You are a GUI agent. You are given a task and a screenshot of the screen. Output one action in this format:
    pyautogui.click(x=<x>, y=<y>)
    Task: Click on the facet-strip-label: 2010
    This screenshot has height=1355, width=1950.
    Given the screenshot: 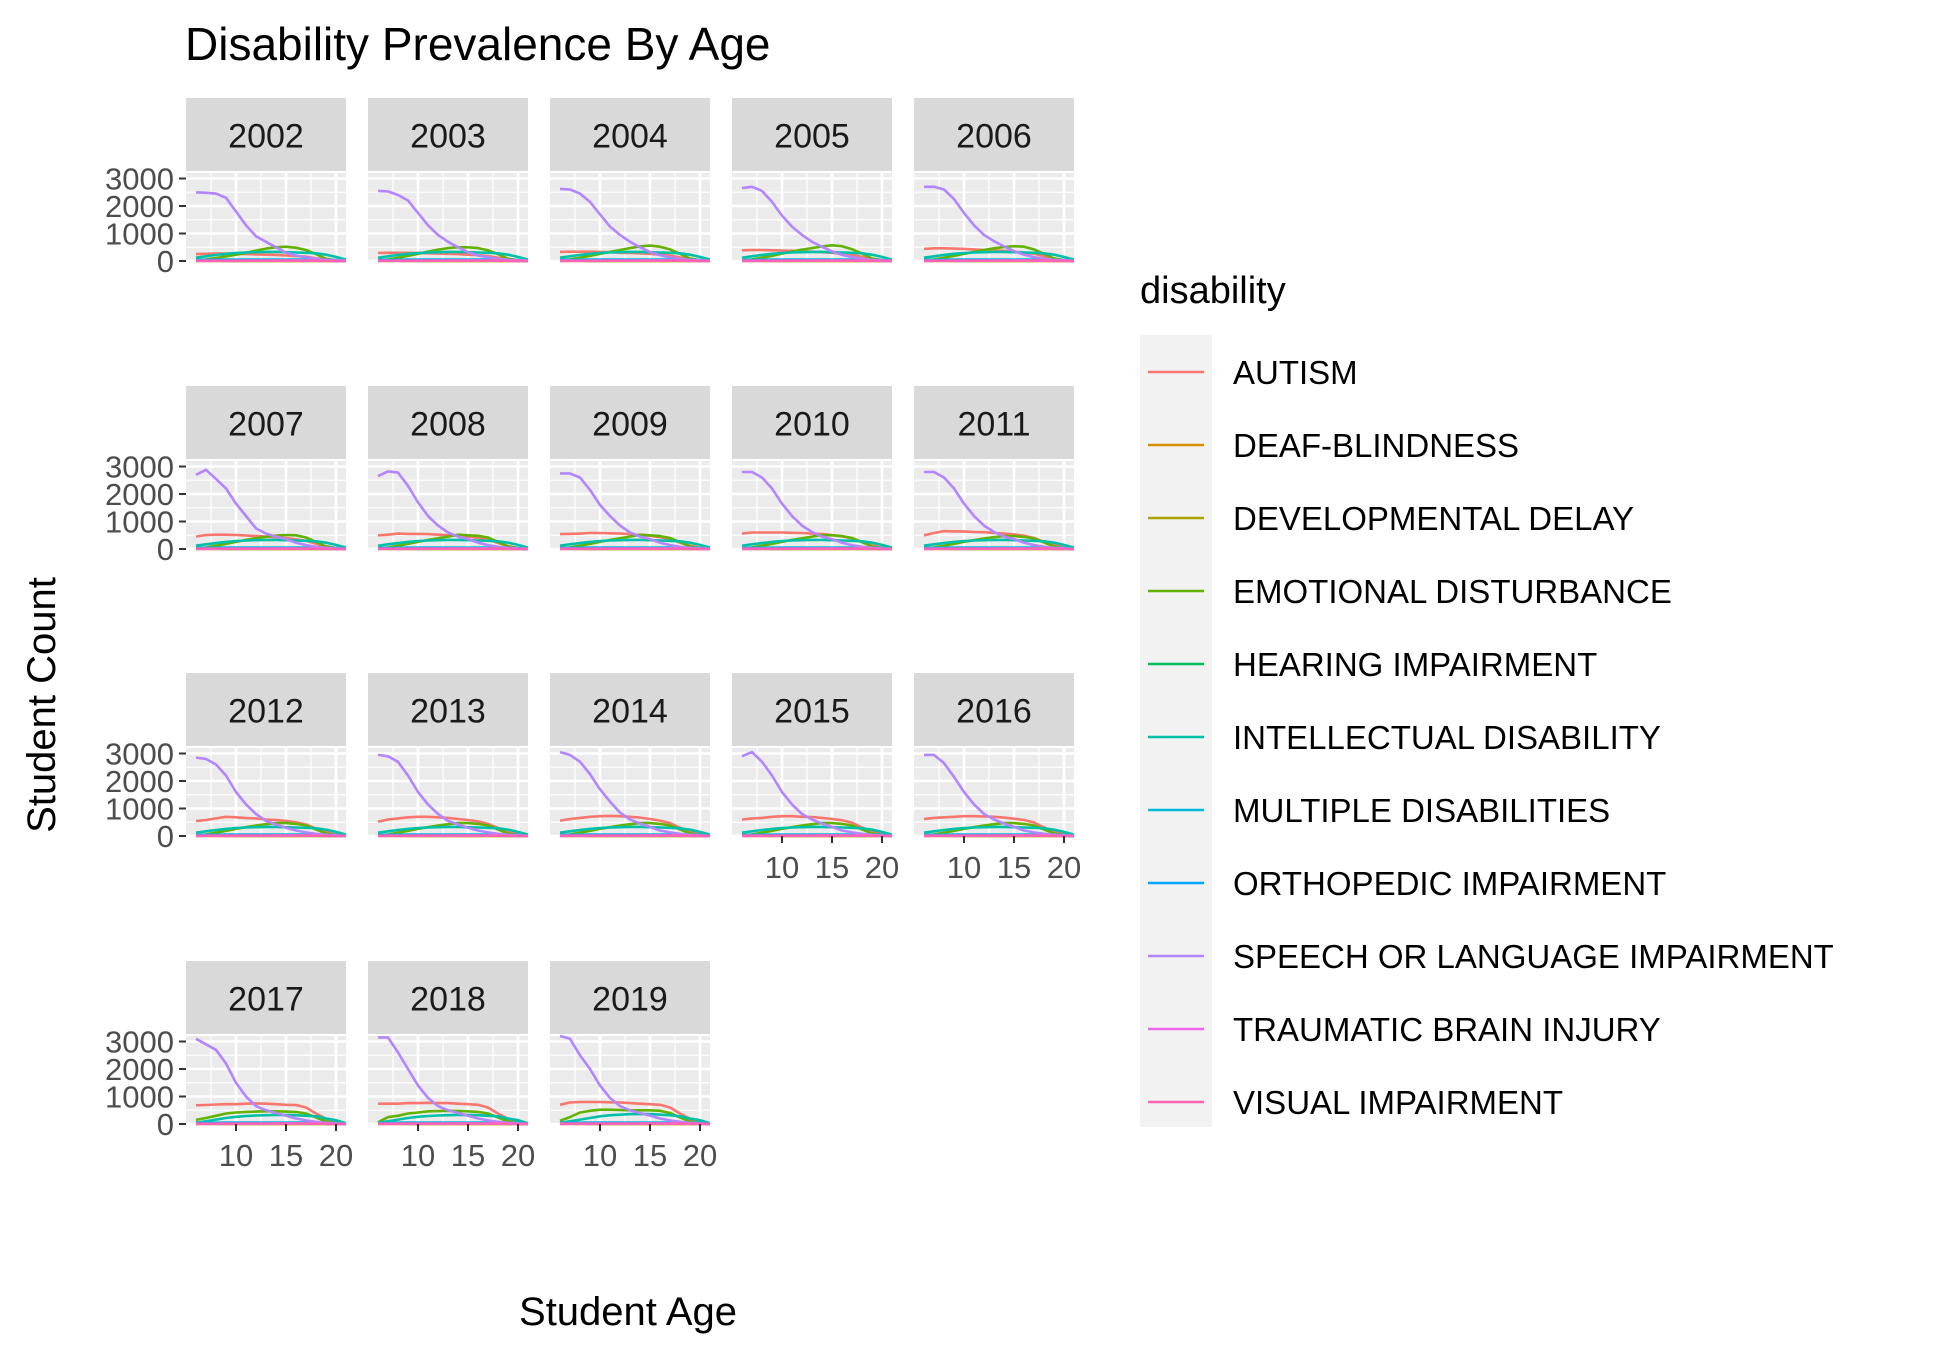 What is the action you would take?
    pyautogui.click(x=812, y=425)
    